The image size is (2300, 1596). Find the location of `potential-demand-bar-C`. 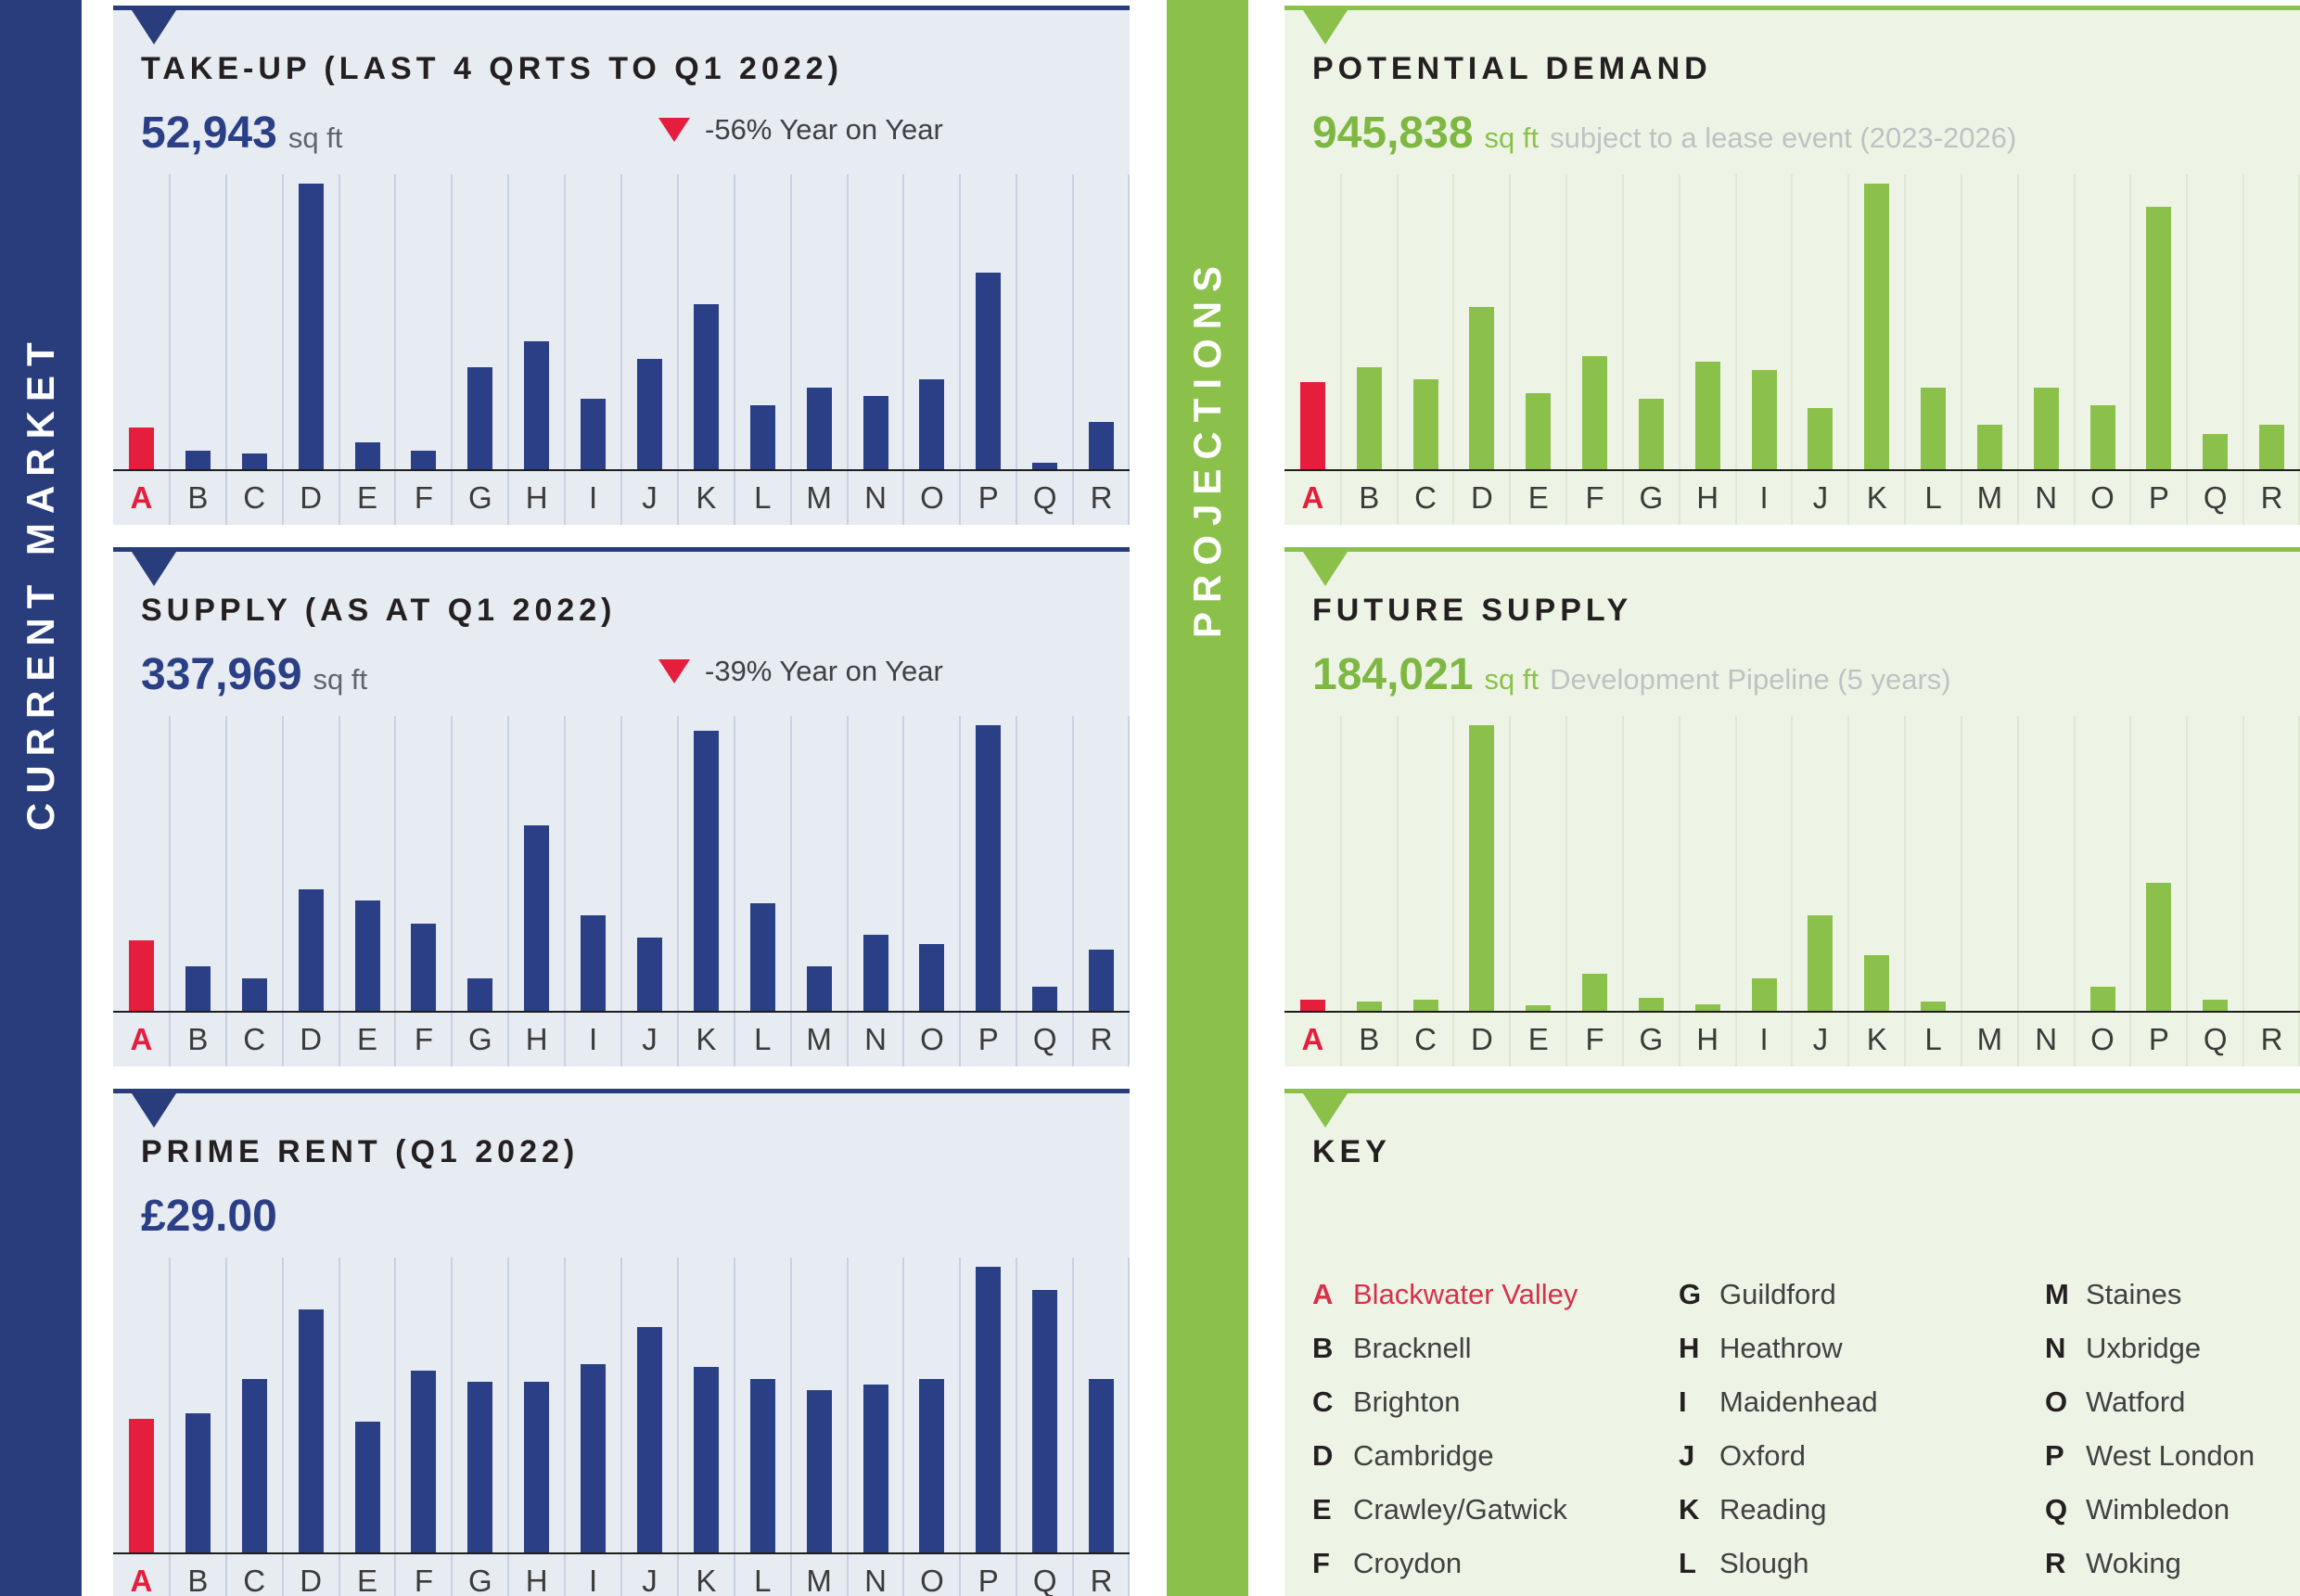

potential-demand-bar-C is located at coordinates (1425, 425).